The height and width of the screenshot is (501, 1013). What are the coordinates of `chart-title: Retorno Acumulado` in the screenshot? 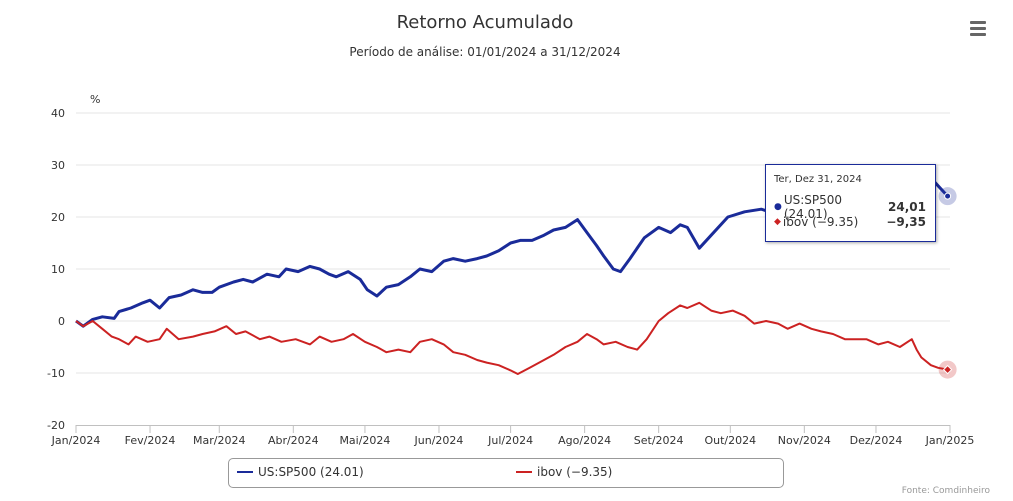 It's located at (485, 22).